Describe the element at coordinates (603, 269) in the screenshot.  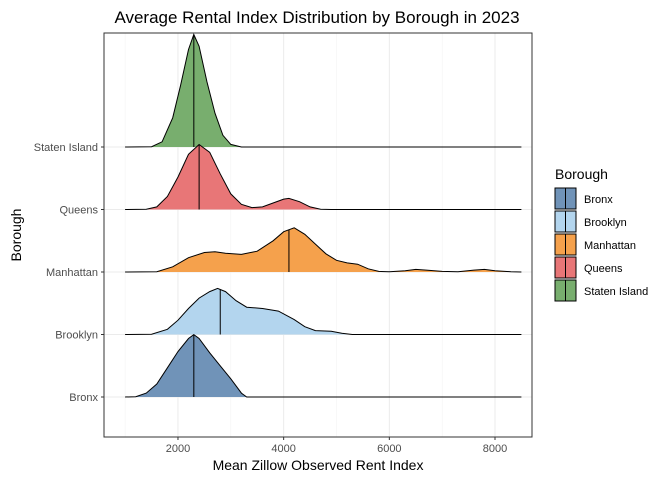
I see `legend-label: Queens` at that location.